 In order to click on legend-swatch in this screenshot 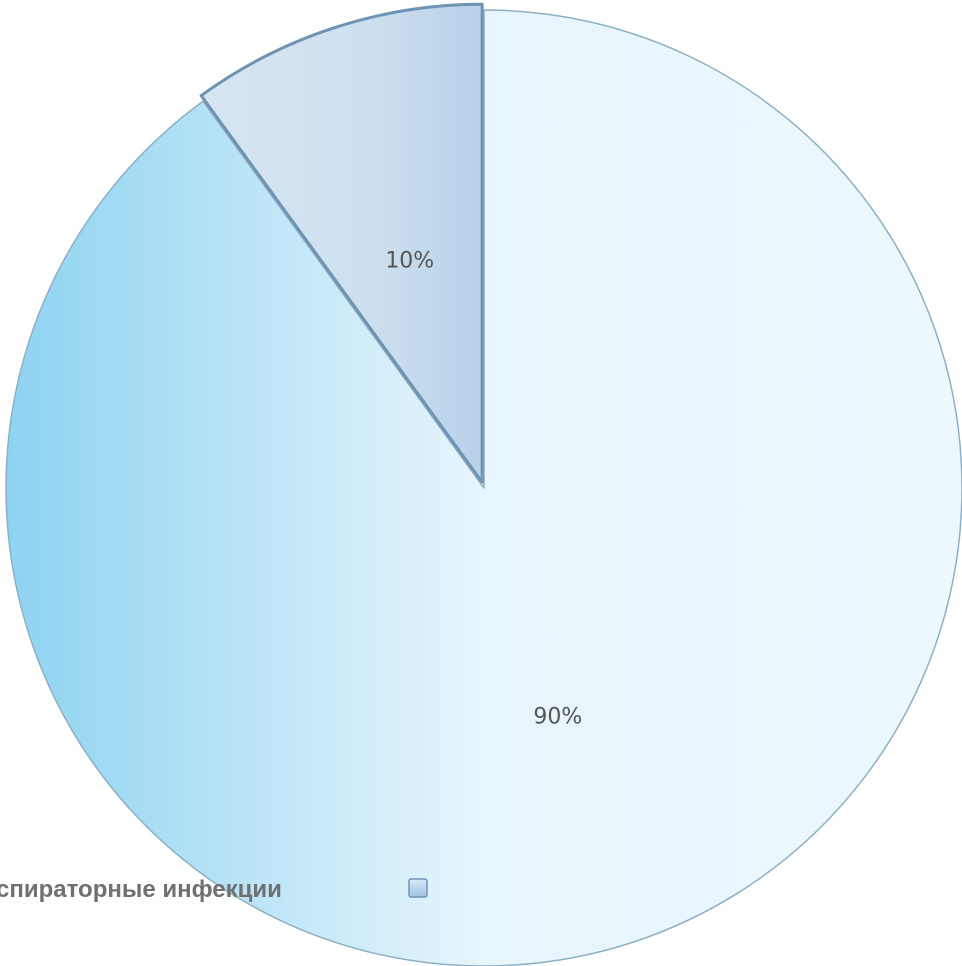, I will do `click(418, 888)`.